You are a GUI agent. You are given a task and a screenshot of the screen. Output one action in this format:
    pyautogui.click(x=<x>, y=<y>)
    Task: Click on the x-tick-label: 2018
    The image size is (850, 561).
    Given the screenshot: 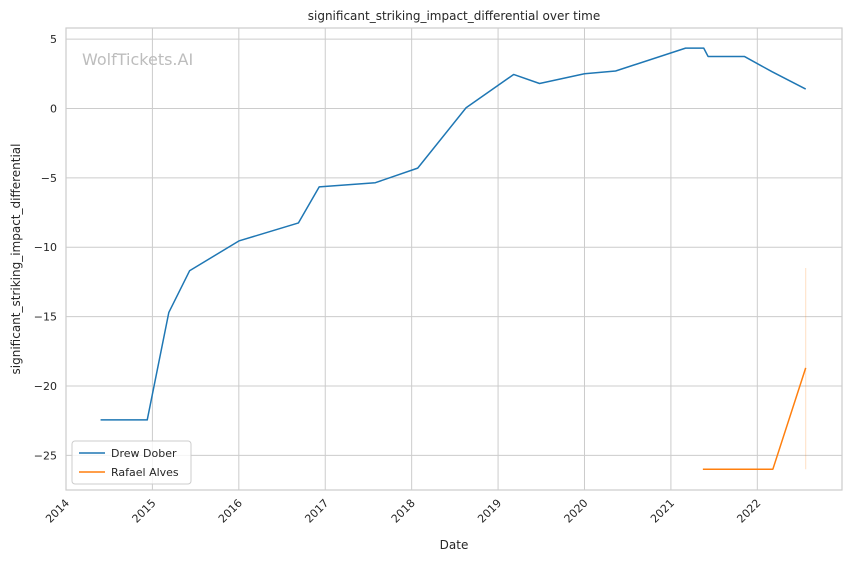 What is the action you would take?
    pyautogui.click(x=403, y=511)
    